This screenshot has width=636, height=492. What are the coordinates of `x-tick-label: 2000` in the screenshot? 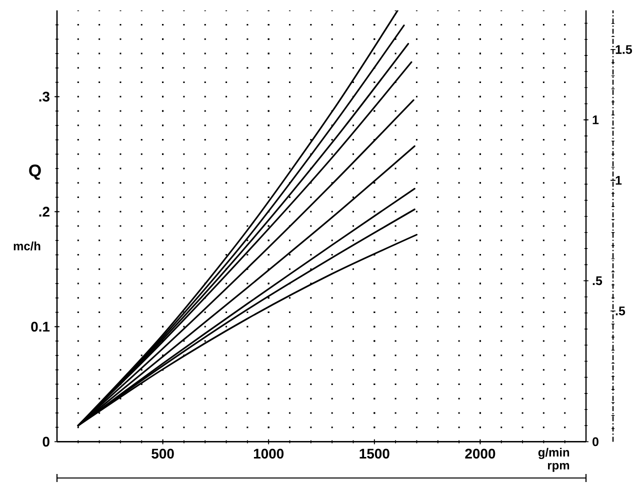 It's located at (480, 453).